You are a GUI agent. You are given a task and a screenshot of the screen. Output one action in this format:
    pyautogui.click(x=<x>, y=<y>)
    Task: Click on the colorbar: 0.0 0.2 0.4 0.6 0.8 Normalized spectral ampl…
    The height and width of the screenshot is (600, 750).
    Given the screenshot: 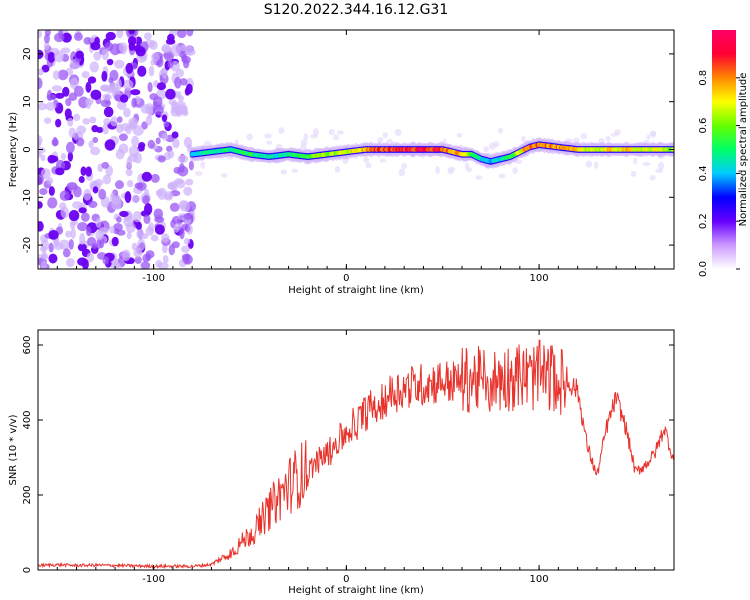 What is the action you would take?
    pyautogui.click(x=723, y=153)
    